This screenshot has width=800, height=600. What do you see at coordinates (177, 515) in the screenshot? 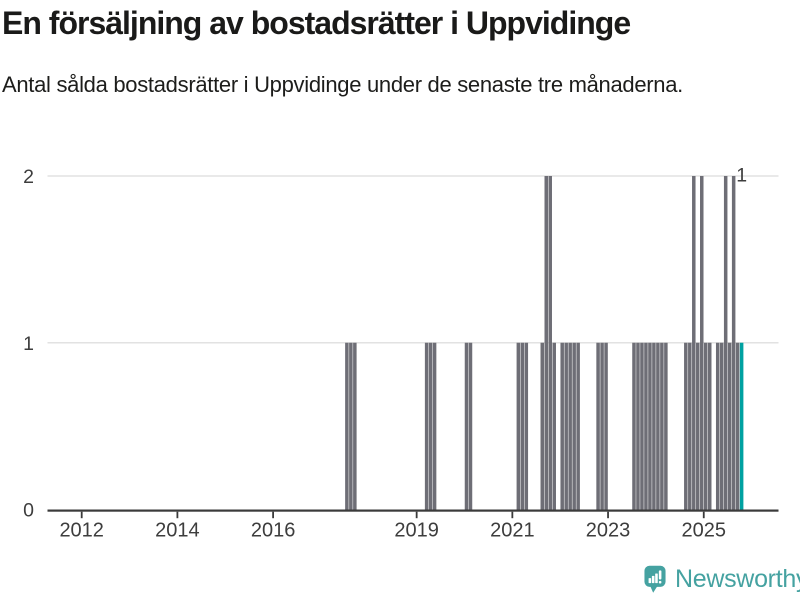
I see `x-tick-2014` at bounding box center [177, 515].